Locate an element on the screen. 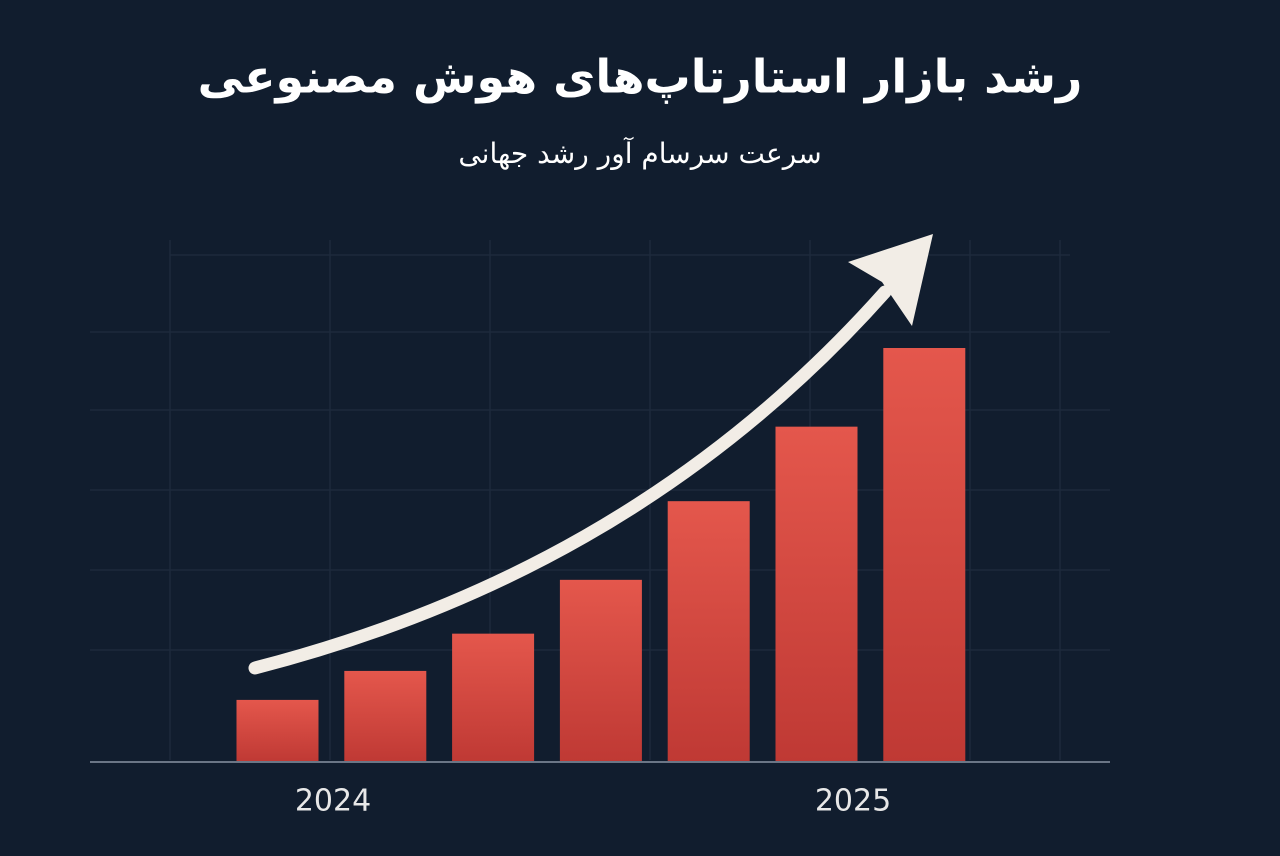 This screenshot has width=1280, height=856. year-label: 2025 is located at coordinates (853, 801).